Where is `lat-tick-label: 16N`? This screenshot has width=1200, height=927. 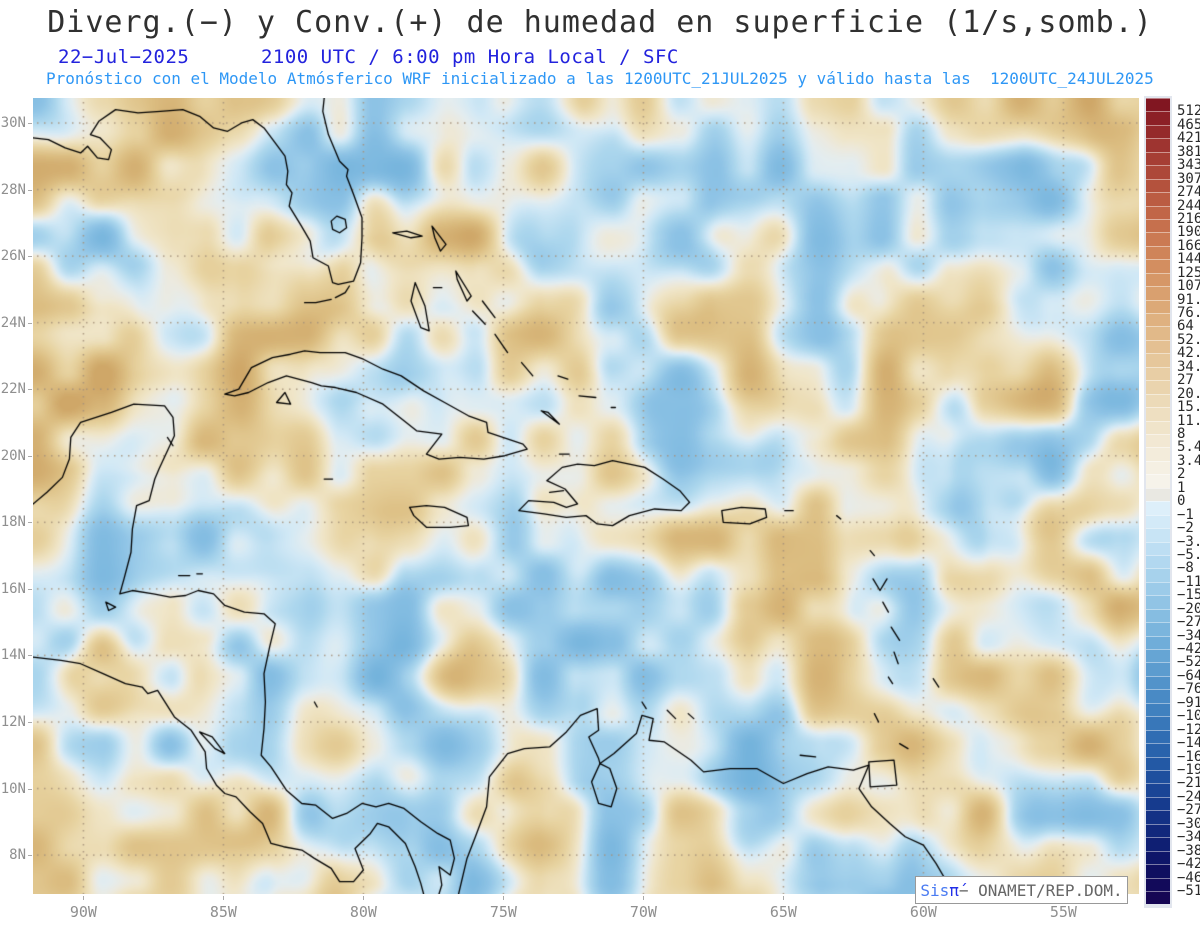 lat-tick-label: 16N is located at coordinates (13, 588).